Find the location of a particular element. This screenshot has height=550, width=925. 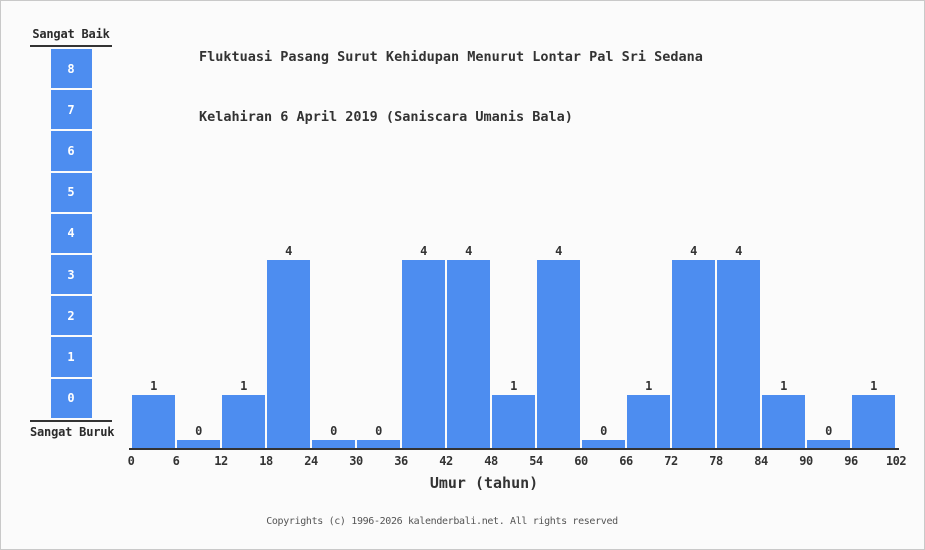

x-tick-66: 66 is located at coordinates (626, 461).